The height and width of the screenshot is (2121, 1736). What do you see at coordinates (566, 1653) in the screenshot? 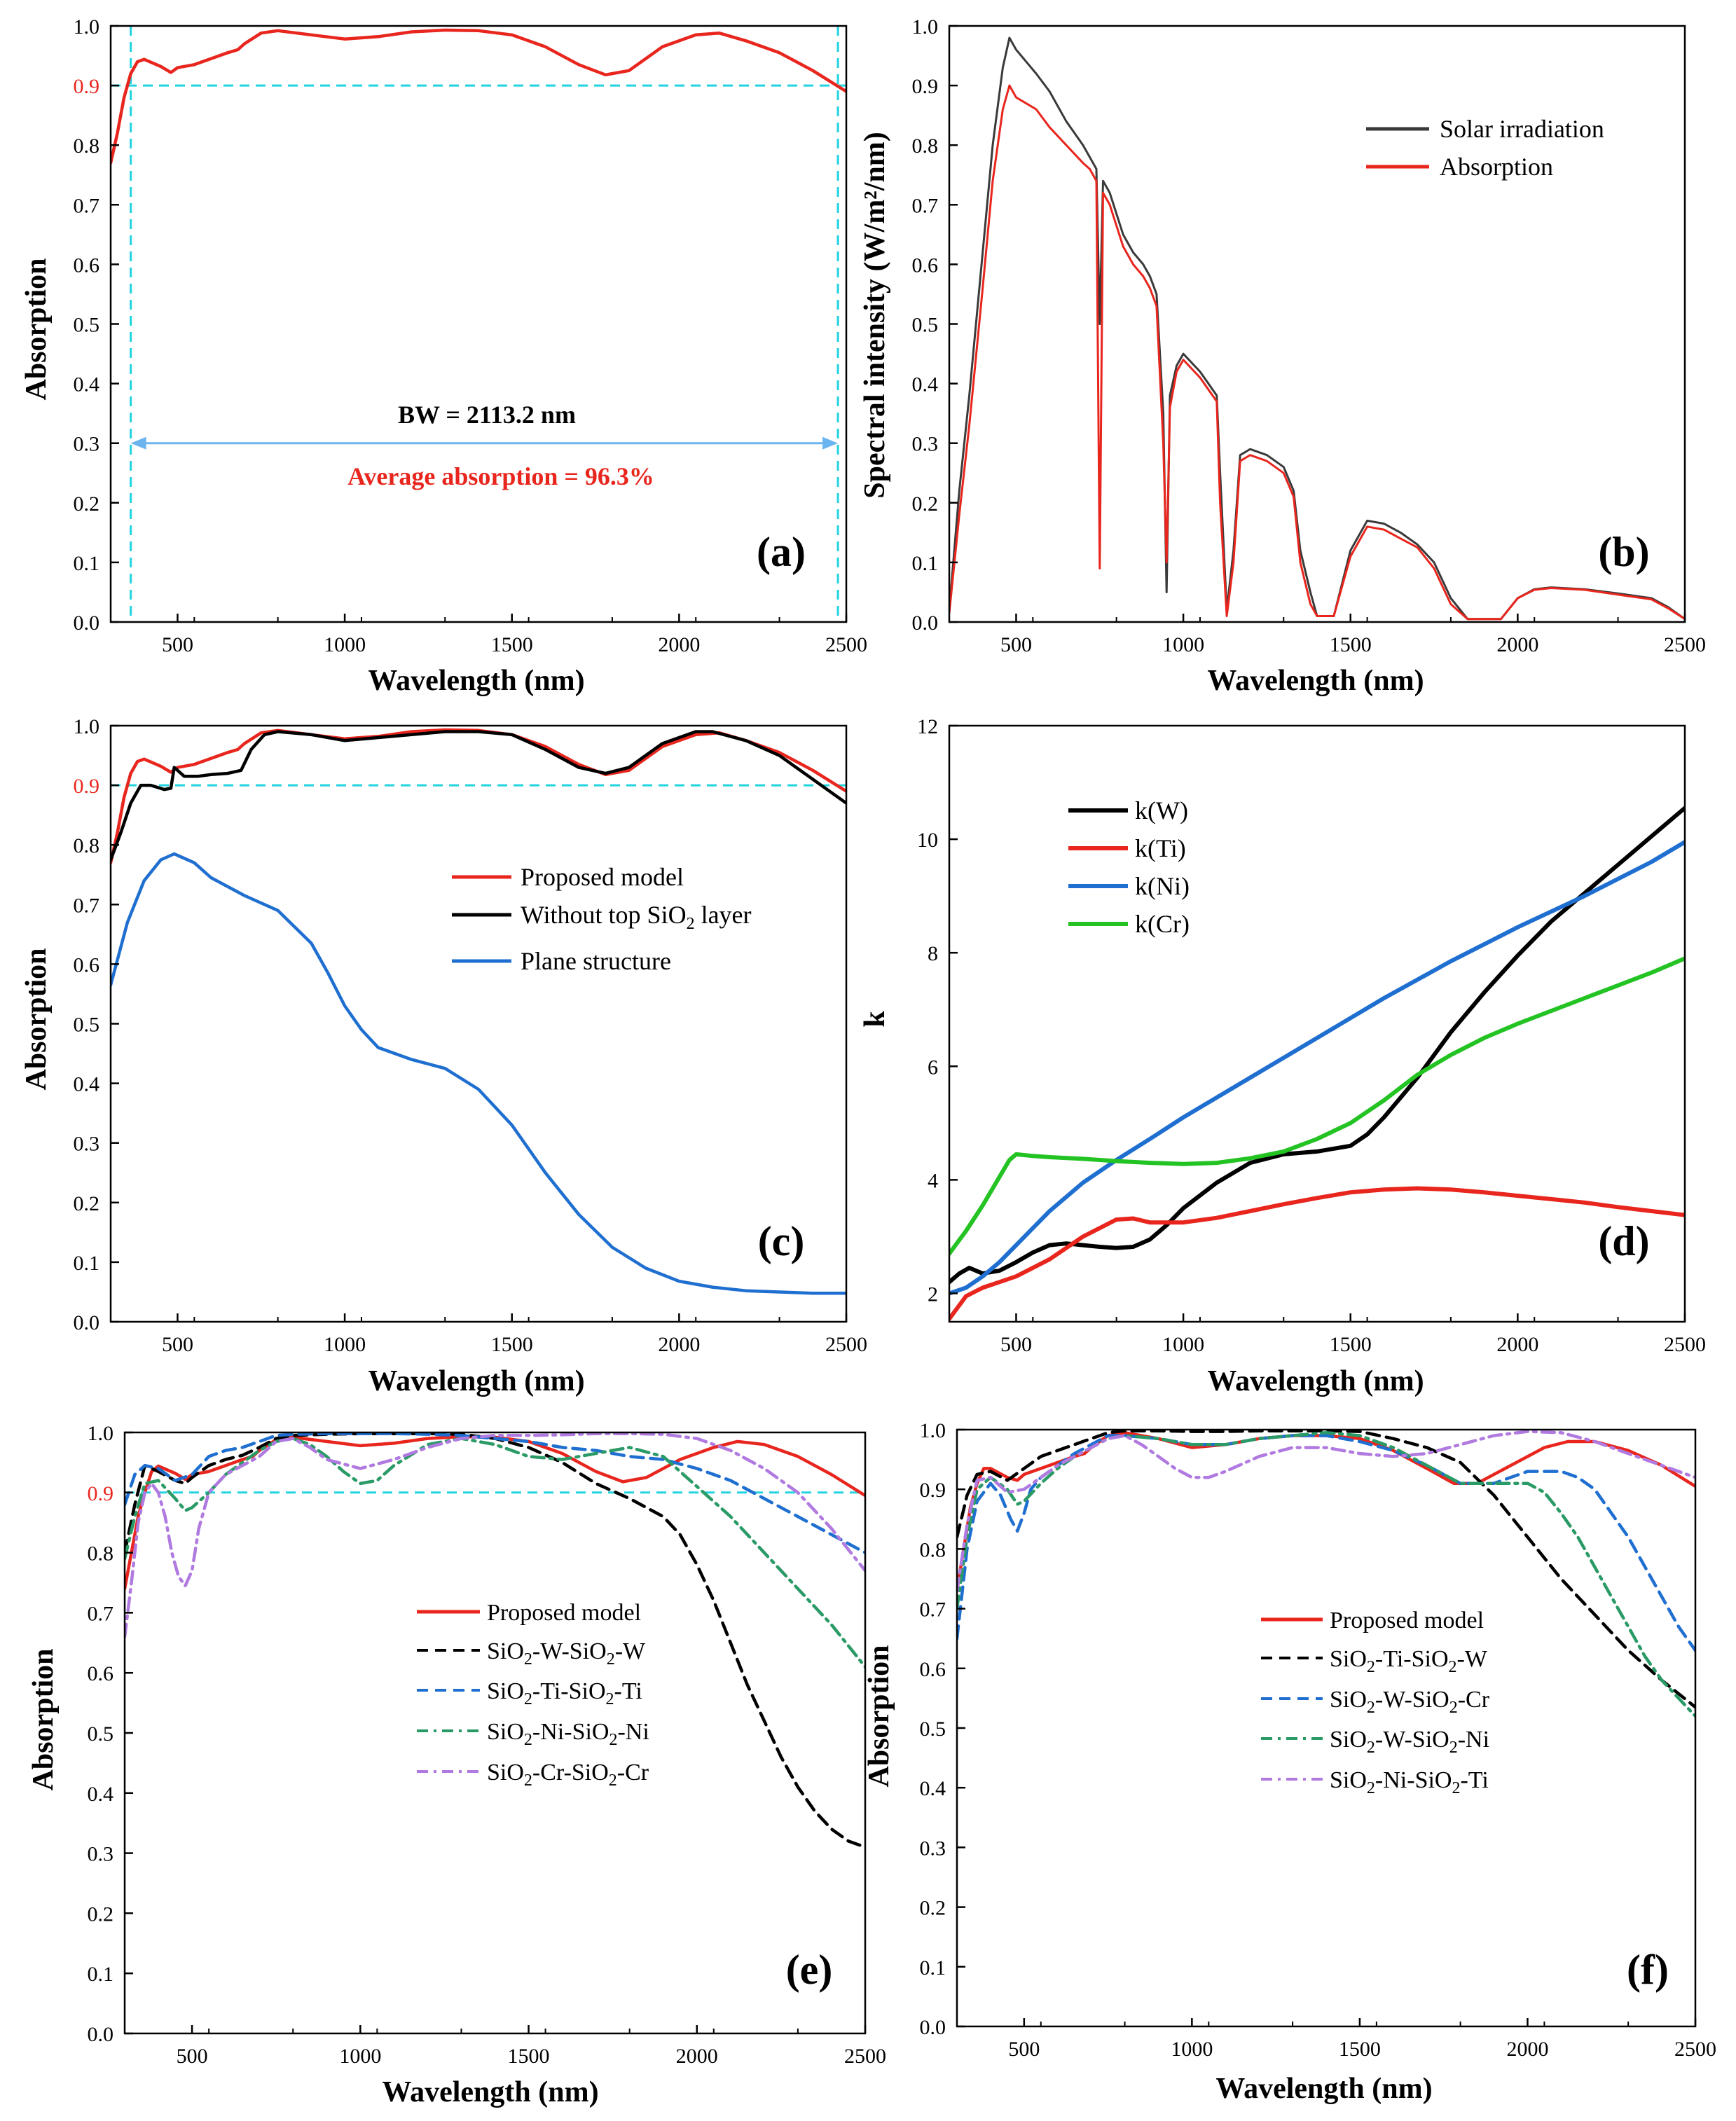
I see `legend-label-e-wwsw: SiO2-W-SiO2-W` at bounding box center [566, 1653].